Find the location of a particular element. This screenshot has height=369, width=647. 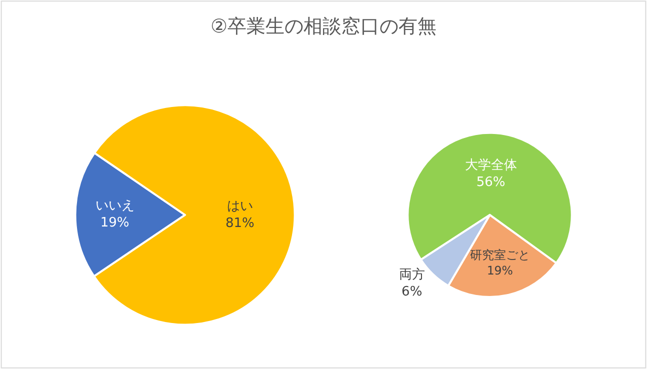

data-label: 81% is located at coordinates (239, 224).